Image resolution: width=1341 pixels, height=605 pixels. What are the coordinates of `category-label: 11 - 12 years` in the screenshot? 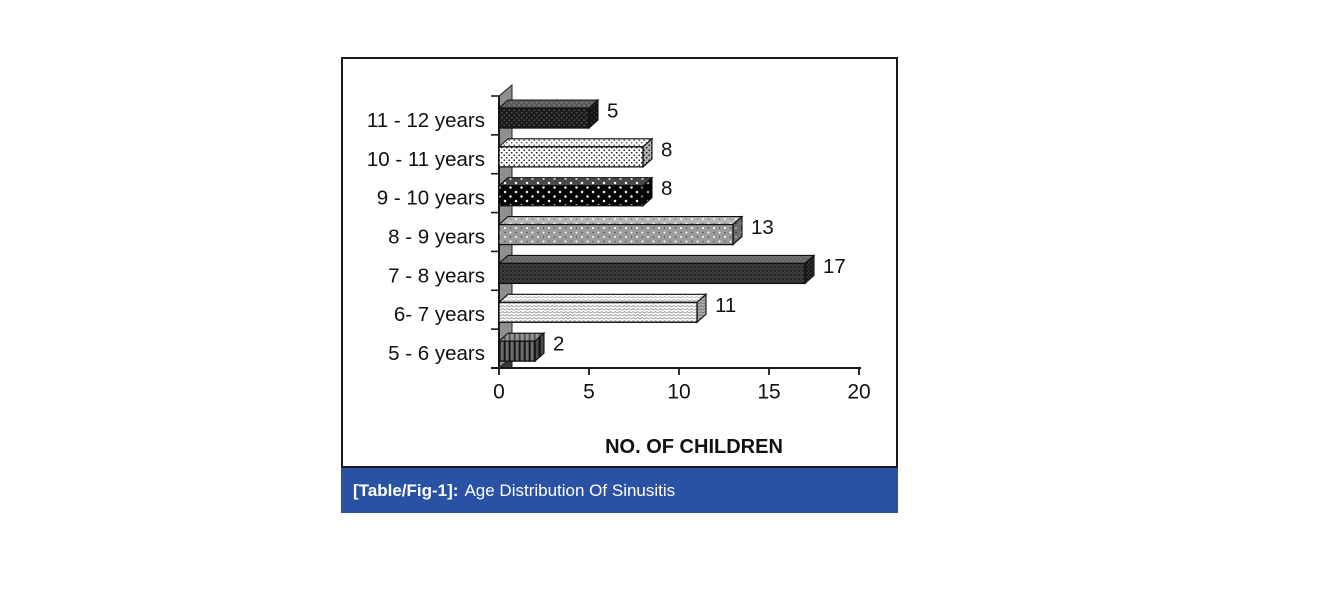 It's located at (426, 120).